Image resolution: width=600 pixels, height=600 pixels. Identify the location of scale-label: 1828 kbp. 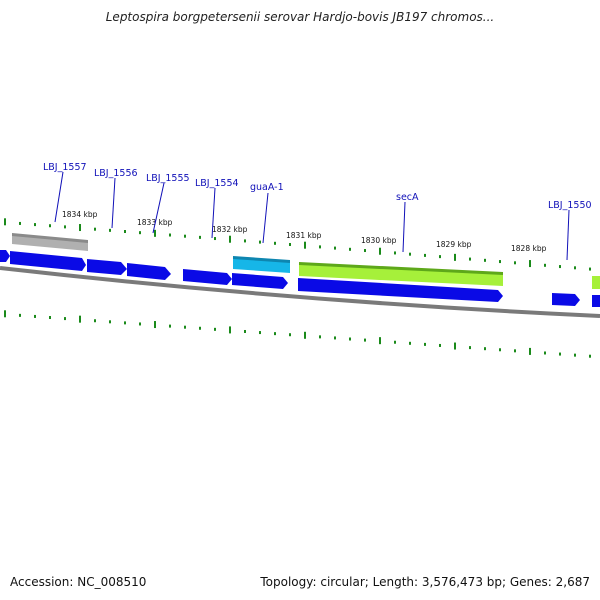
(529, 248).